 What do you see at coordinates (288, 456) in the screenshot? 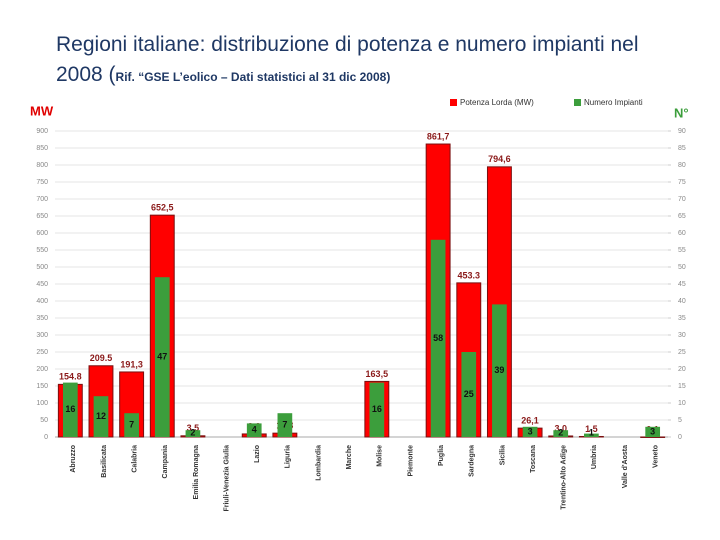
I see `x-tick-label: Liguria` at bounding box center [288, 456].